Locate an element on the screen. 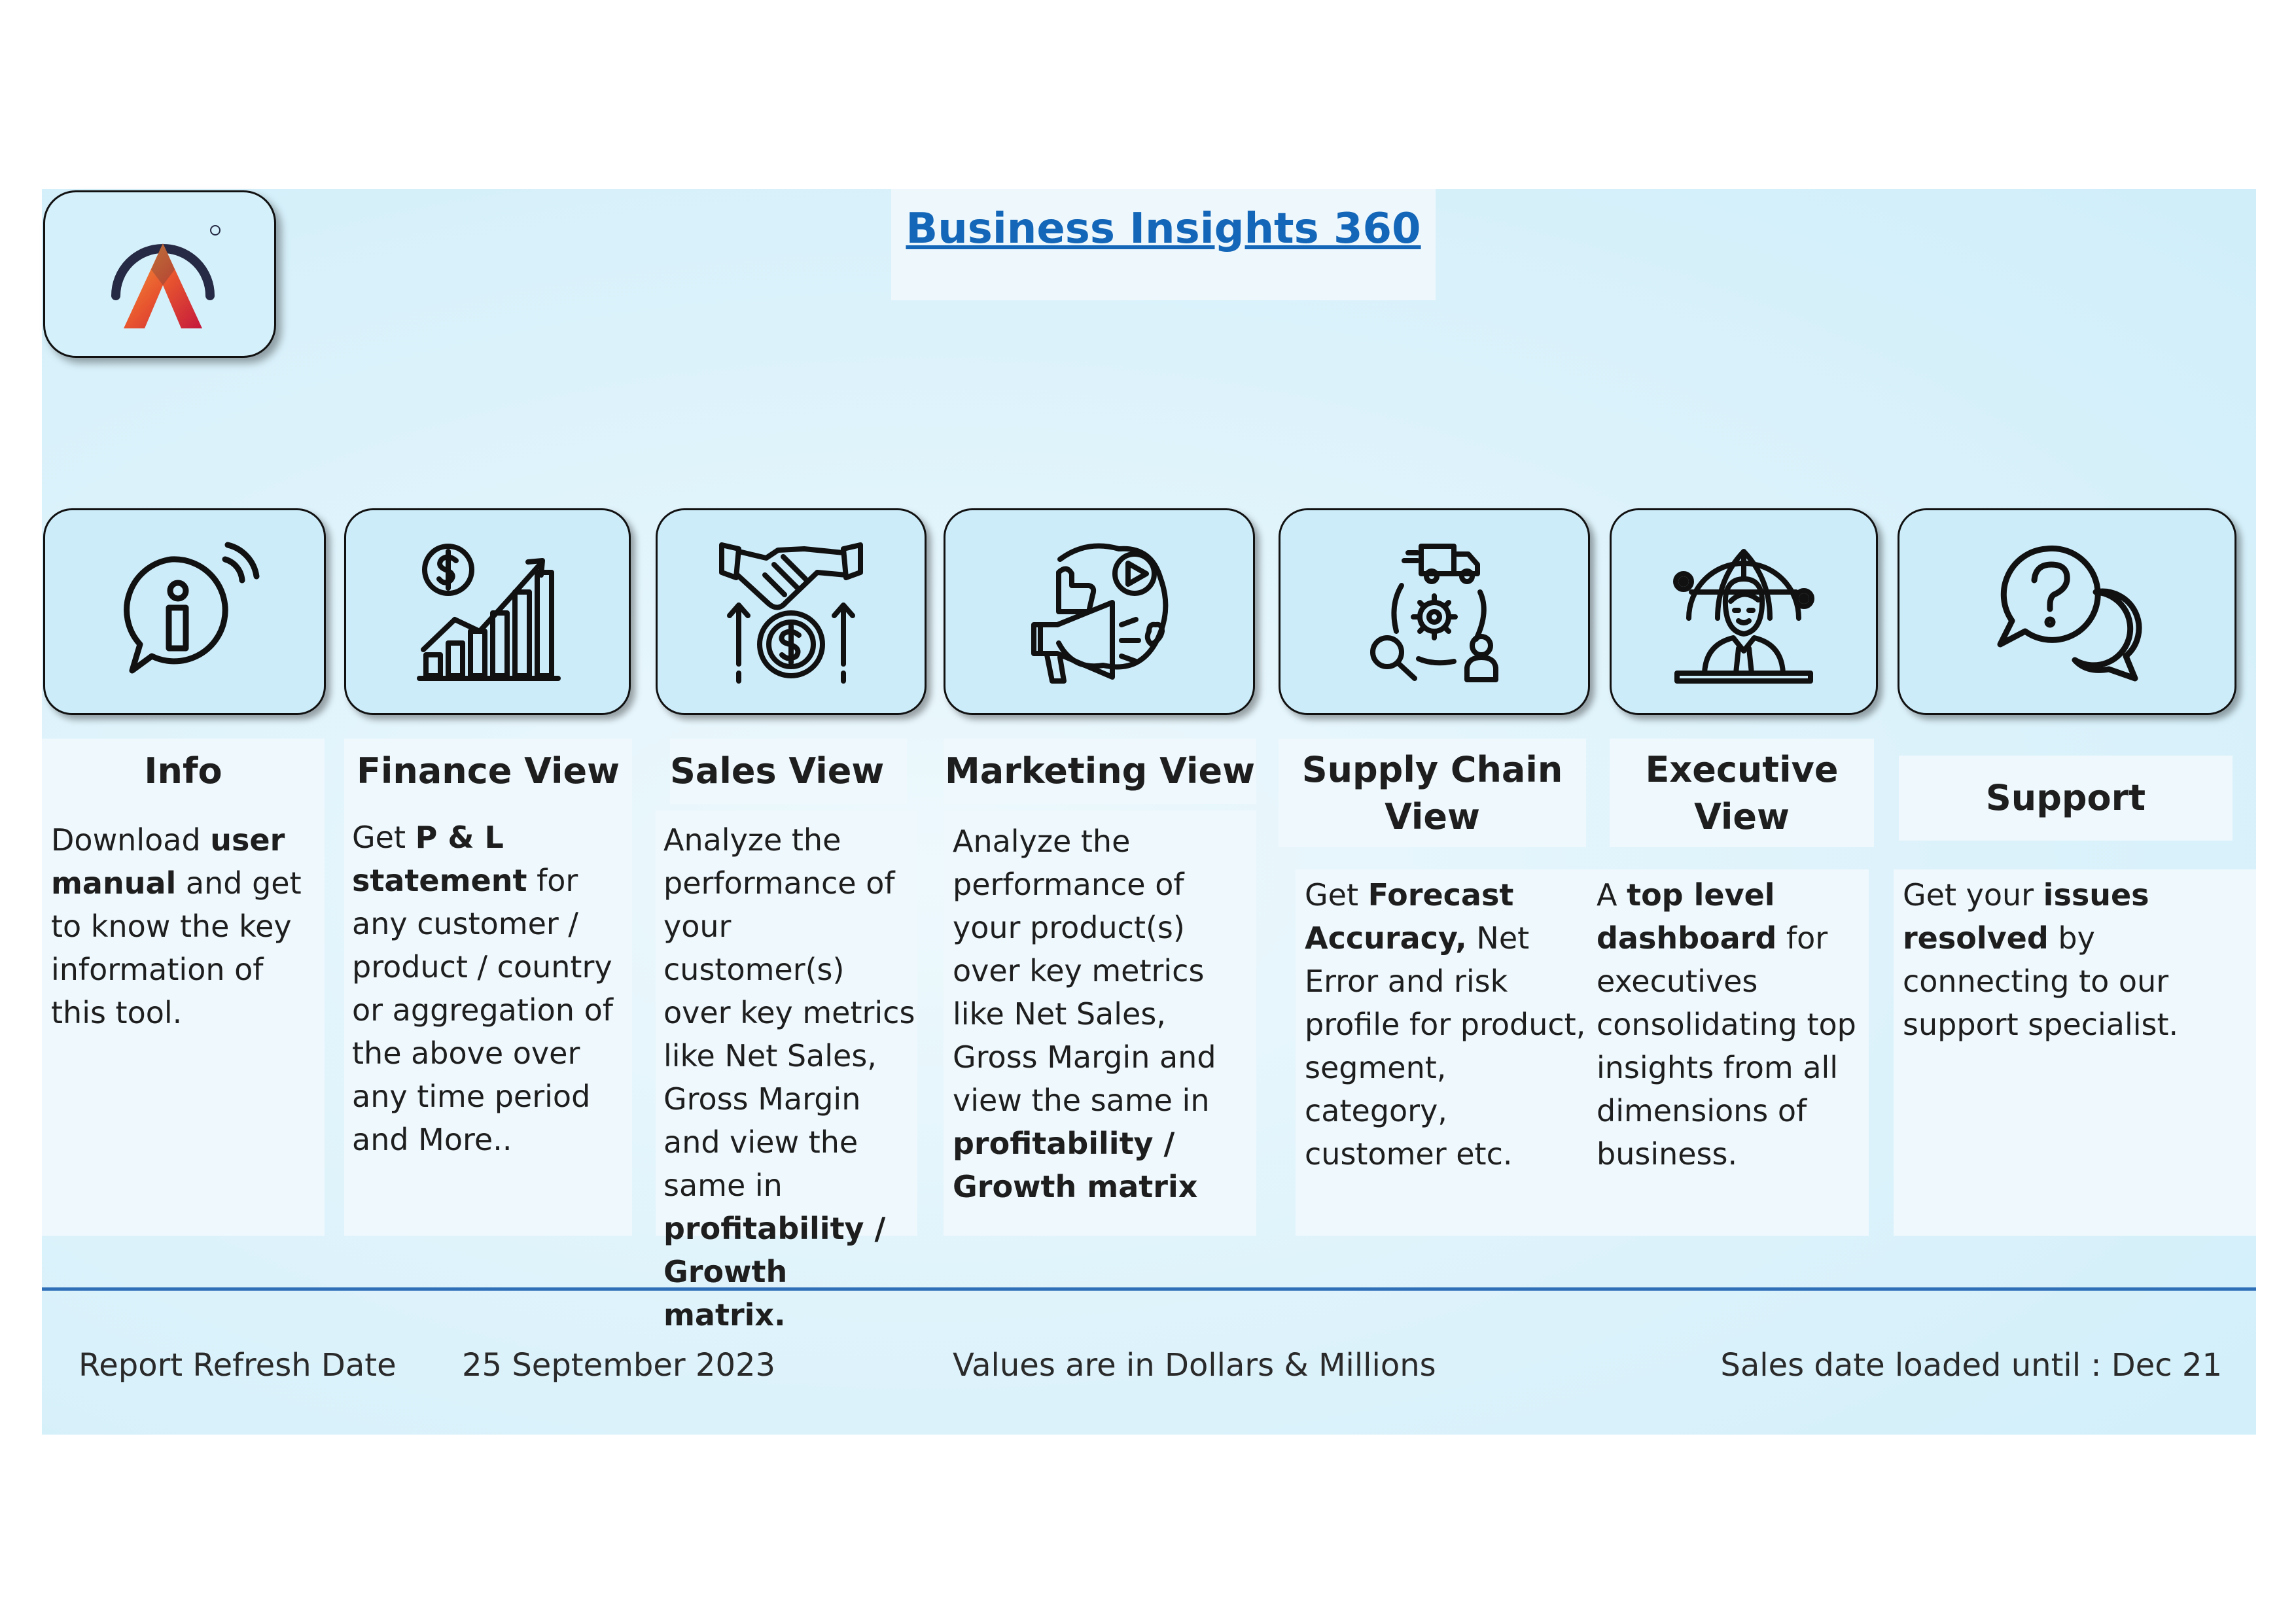 The image size is (2296, 1623). logo-card is located at coordinates (160, 274).